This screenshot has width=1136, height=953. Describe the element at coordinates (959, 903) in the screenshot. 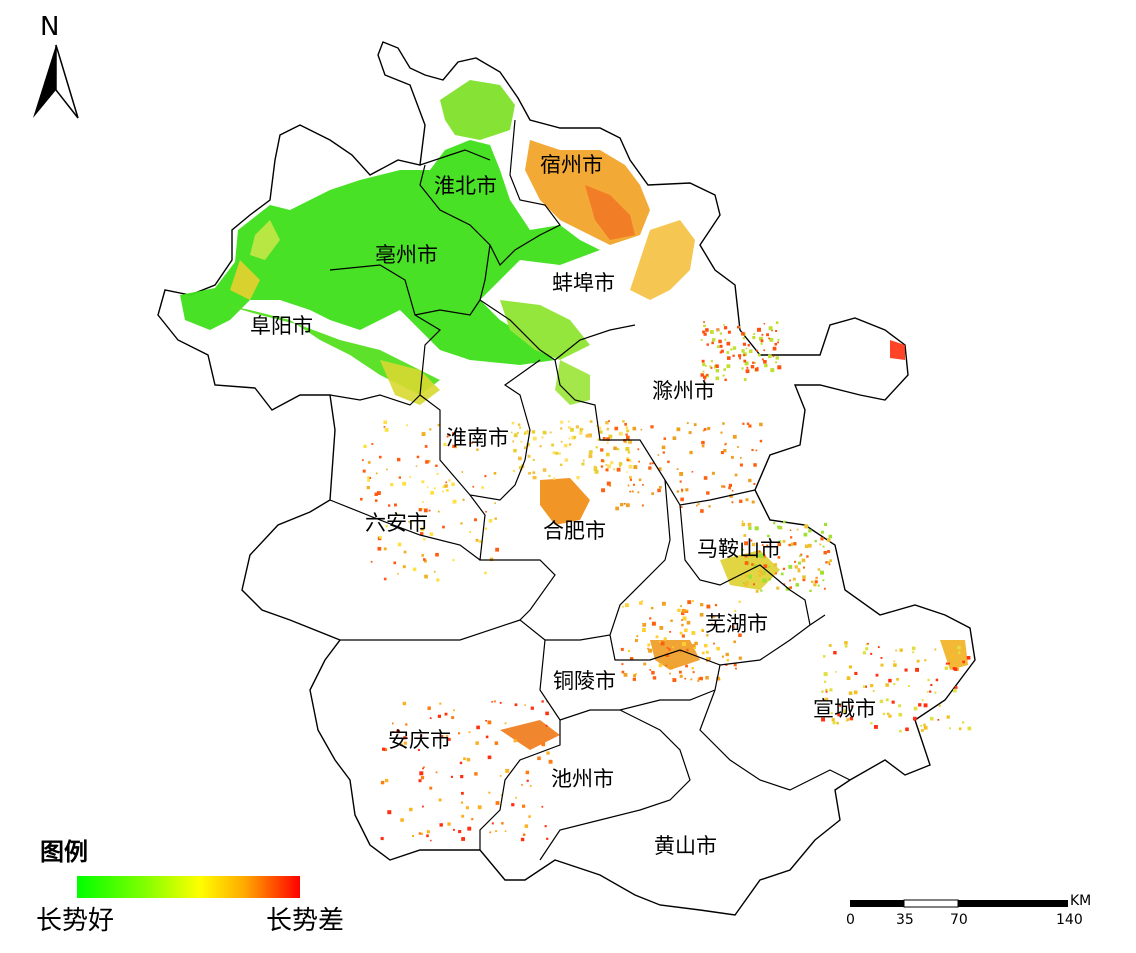

I see `scale-bar` at that location.